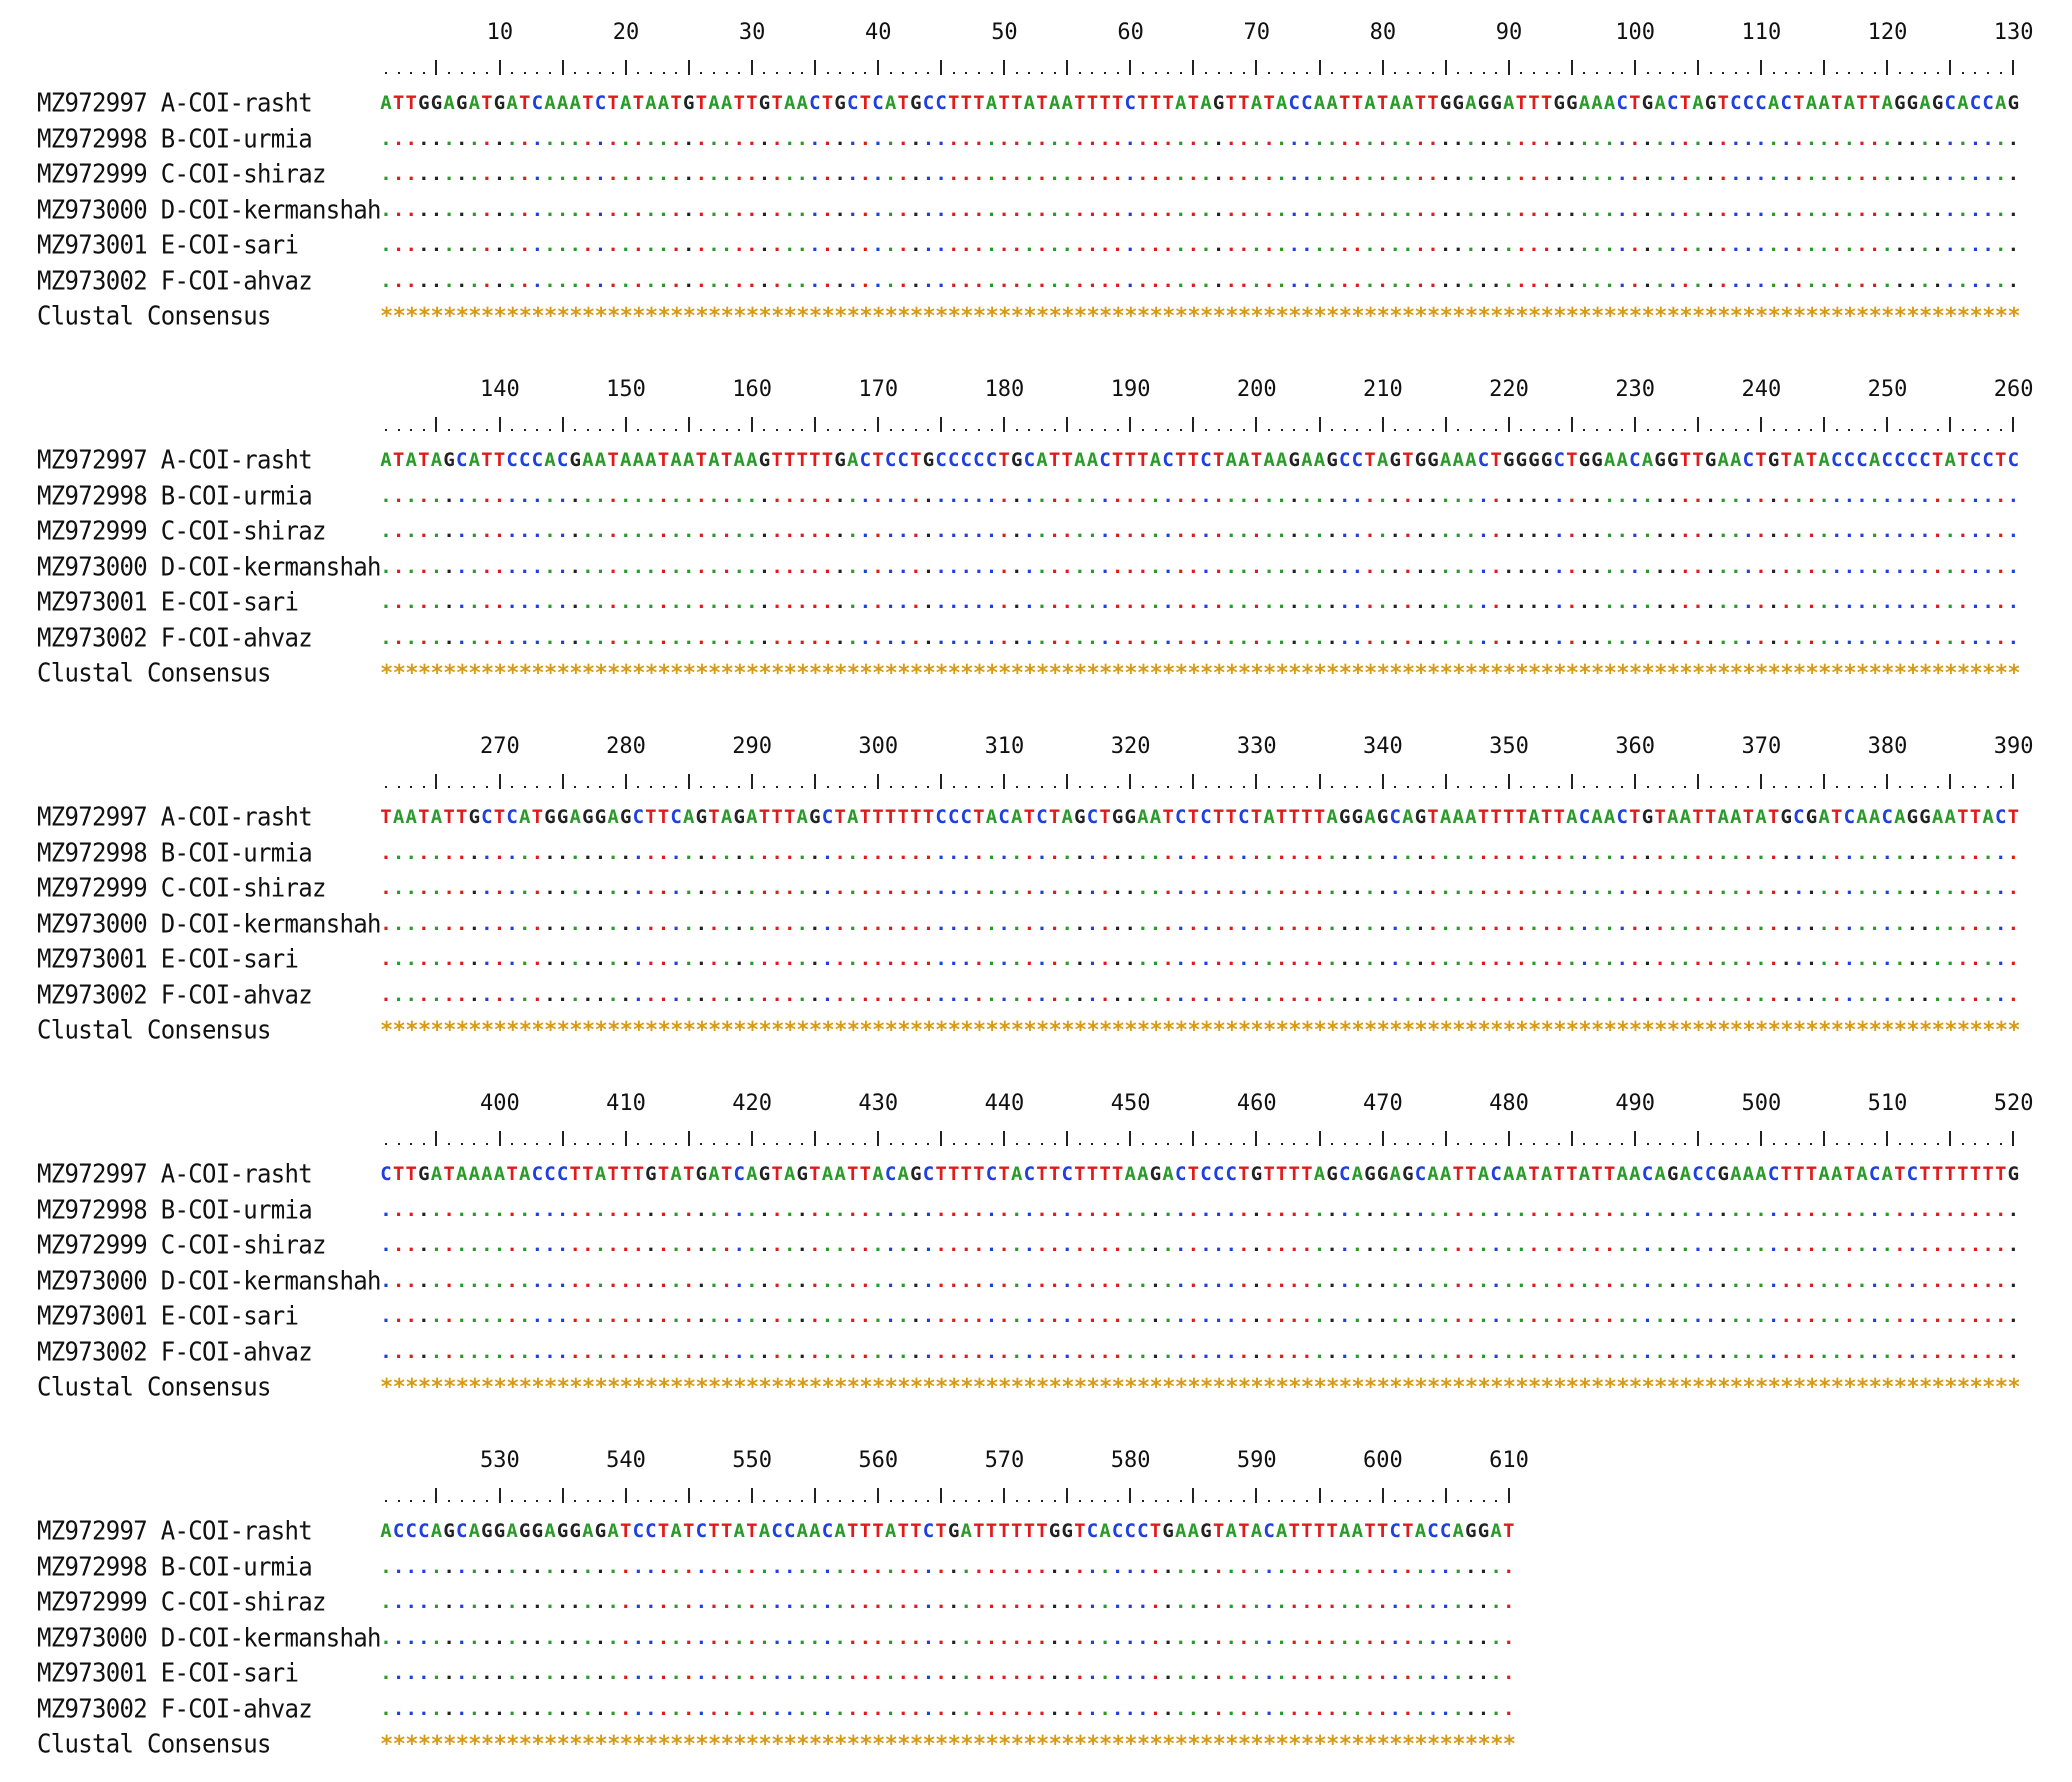 This screenshot has width=2072, height=1782. Describe the element at coordinates (1200, 780) in the screenshot. I see `position-ruler` at that location.